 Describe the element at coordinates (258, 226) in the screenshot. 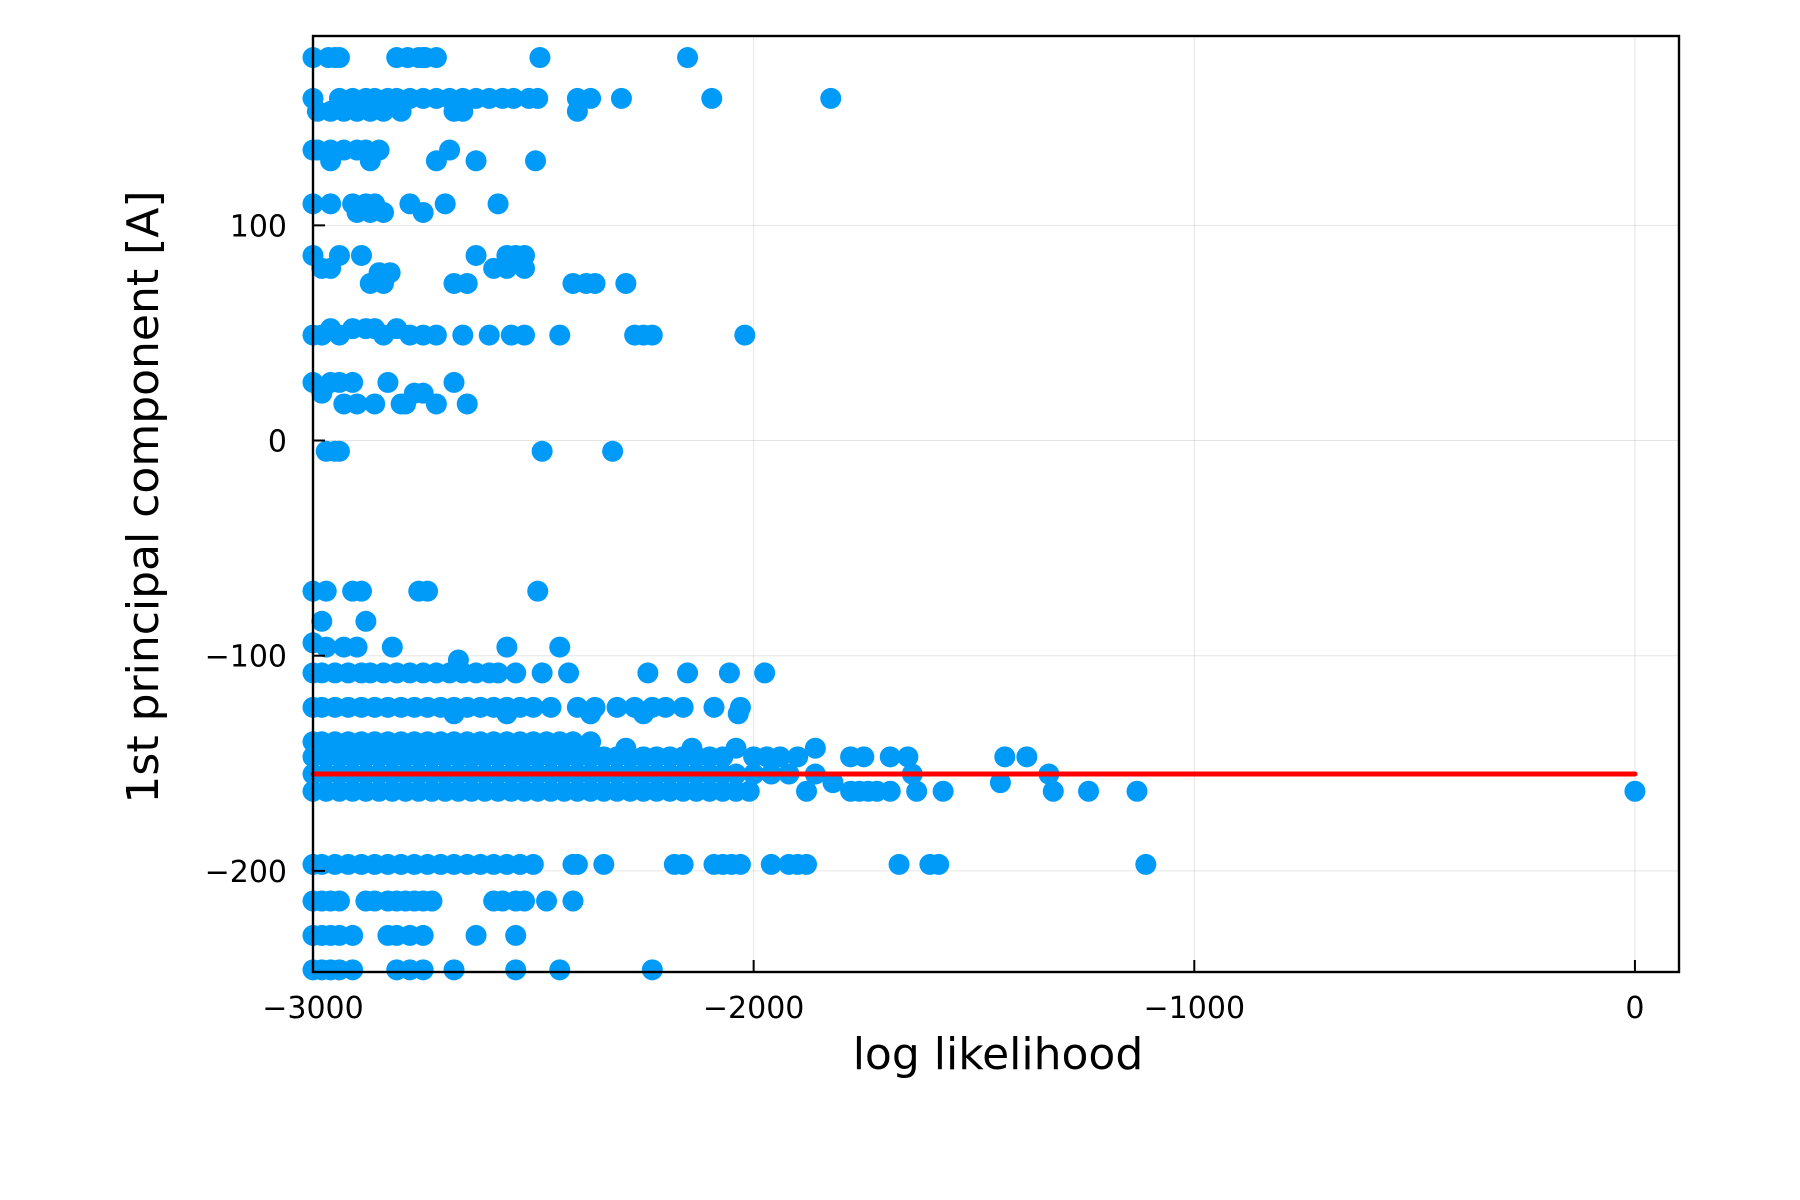

I see `y-tick-label: 100` at that location.